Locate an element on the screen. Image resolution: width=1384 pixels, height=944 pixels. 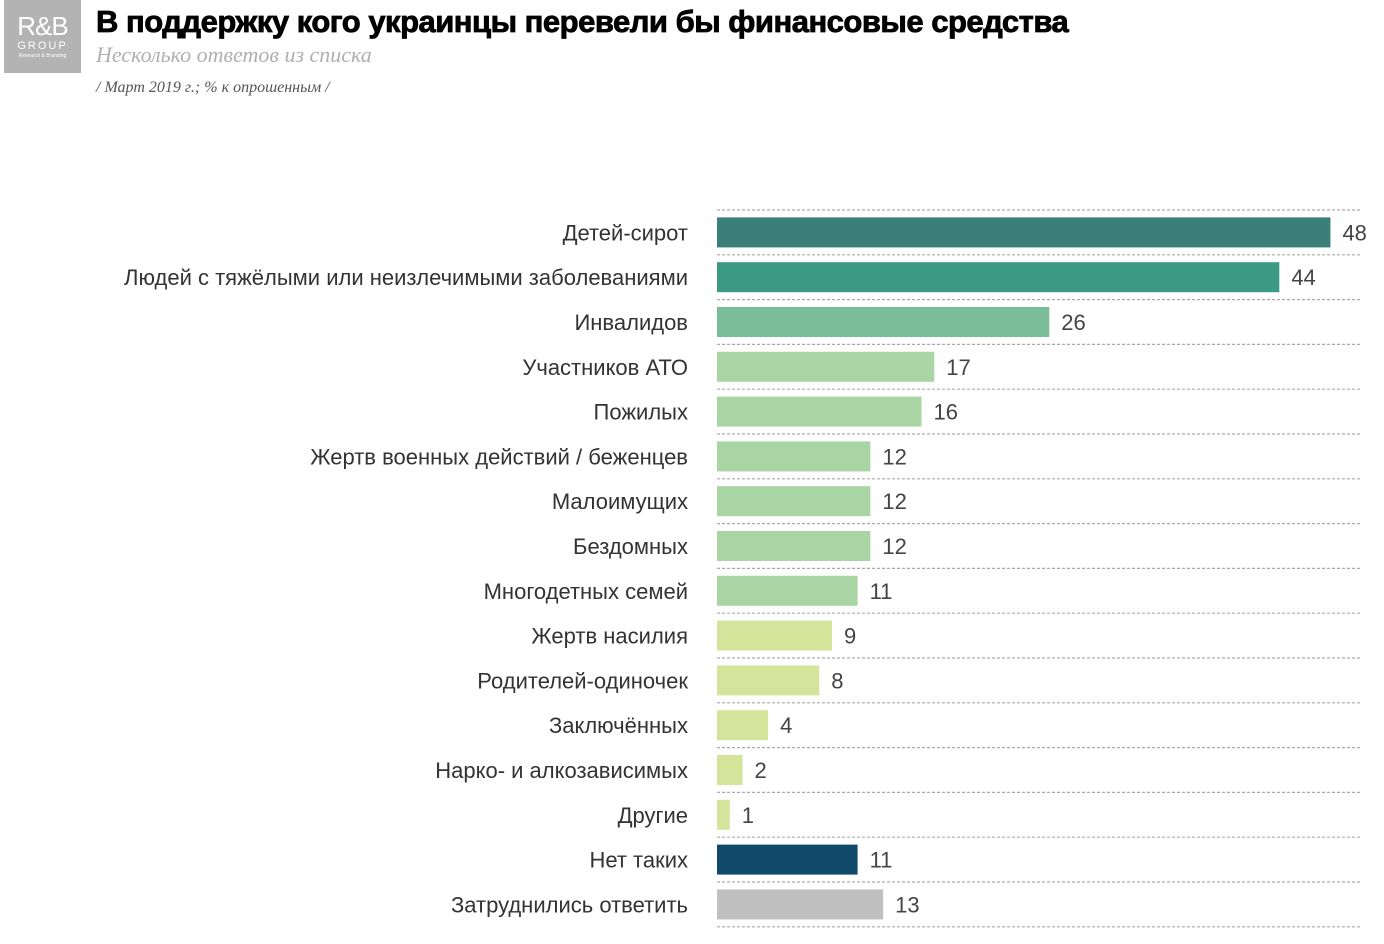
logo-line2: GROUP is located at coordinates (42, 46).